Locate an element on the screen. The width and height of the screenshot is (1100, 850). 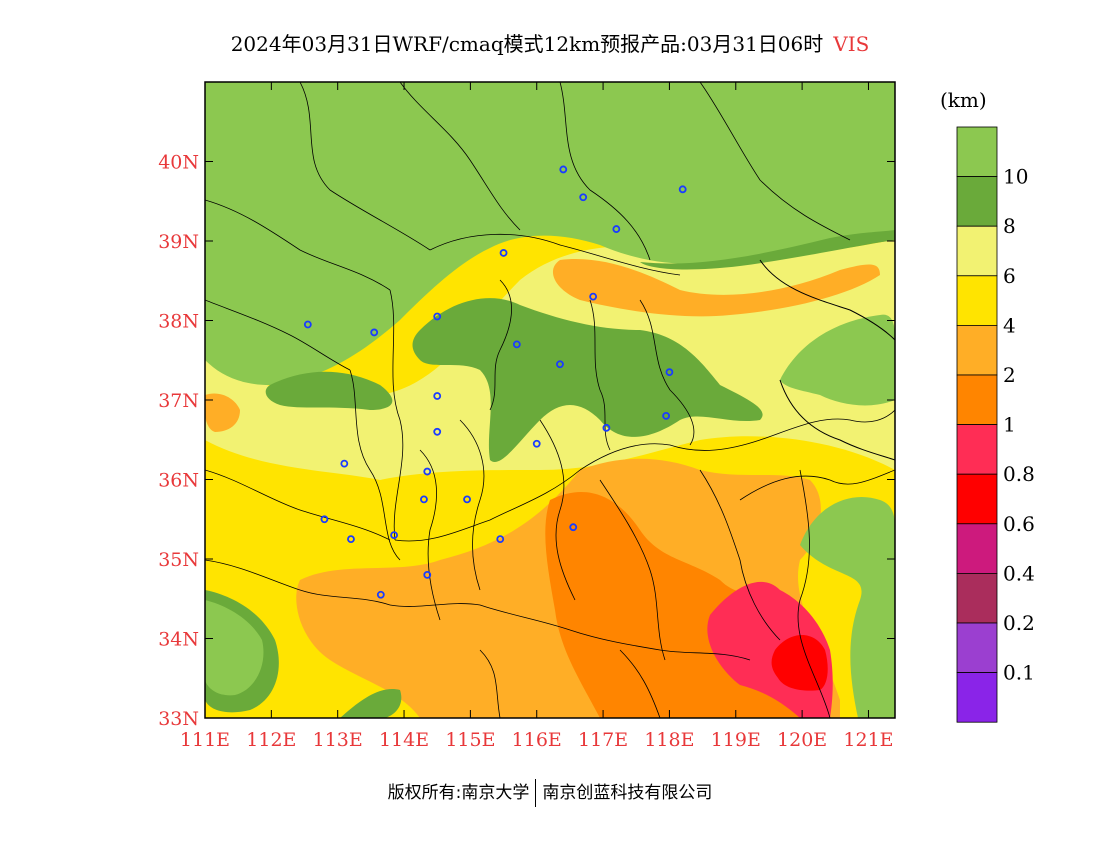
lon-tick-label: 112E is located at coordinates (271, 740).